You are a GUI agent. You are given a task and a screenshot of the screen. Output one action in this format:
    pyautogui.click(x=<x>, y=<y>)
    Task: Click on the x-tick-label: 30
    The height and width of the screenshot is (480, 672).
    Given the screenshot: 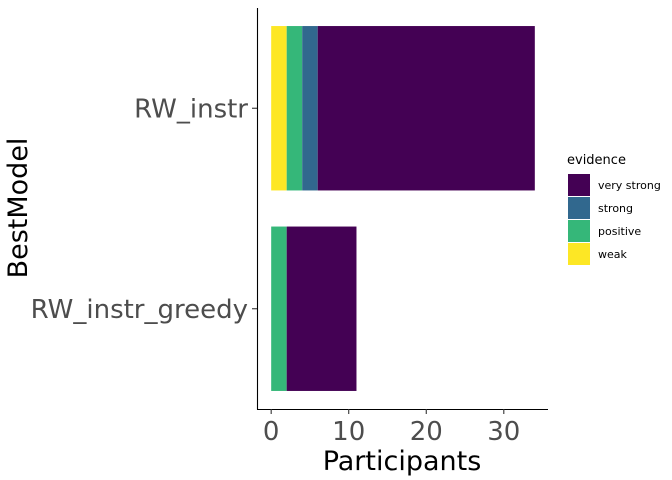 What is the action you would take?
    pyautogui.click(x=503, y=432)
    